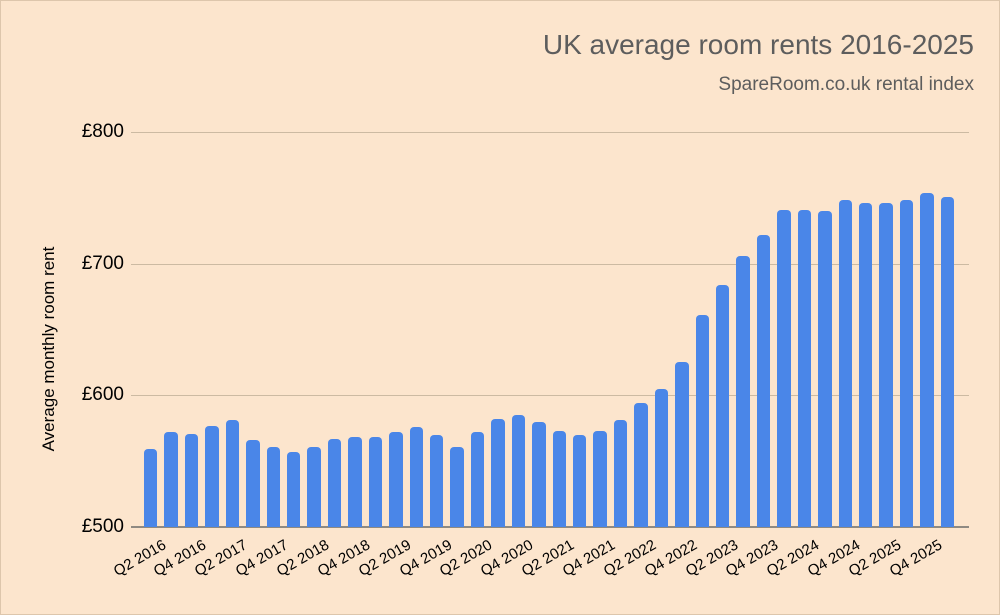 This screenshot has width=1000, height=615. What do you see at coordinates (416, 476) in the screenshot?
I see `bar-q2-2019` at bounding box center [416, 476].